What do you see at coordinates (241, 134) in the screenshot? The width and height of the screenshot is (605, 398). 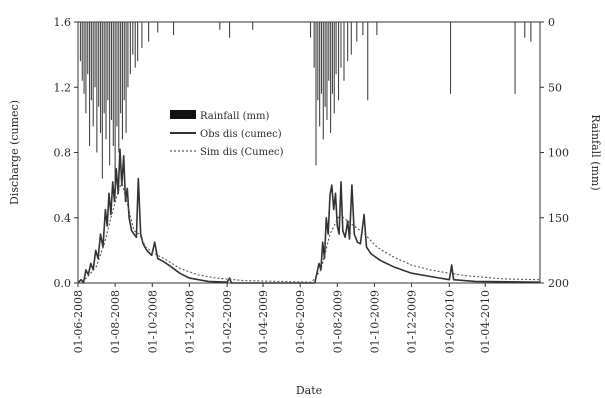 I see `legend-label-obs: Obs dis (cumec)` at bounding box center [241, 134].